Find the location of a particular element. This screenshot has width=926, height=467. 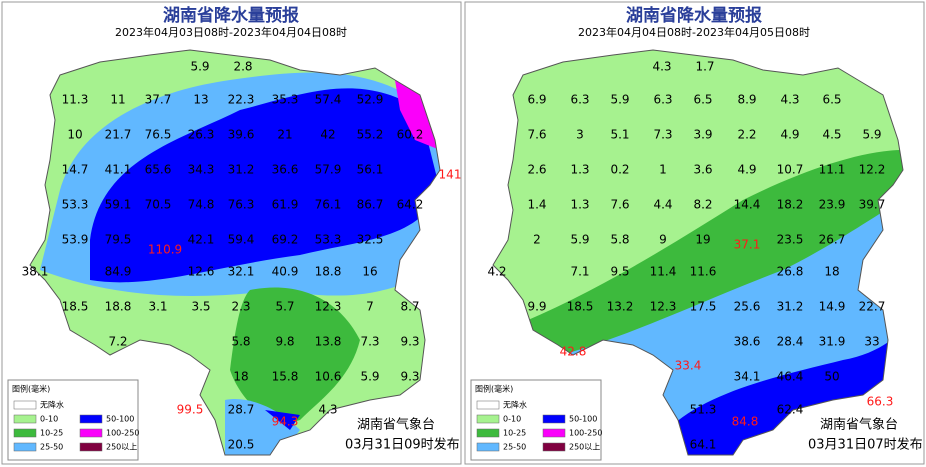

station-value: 13 is located at coordinates (200, 100).